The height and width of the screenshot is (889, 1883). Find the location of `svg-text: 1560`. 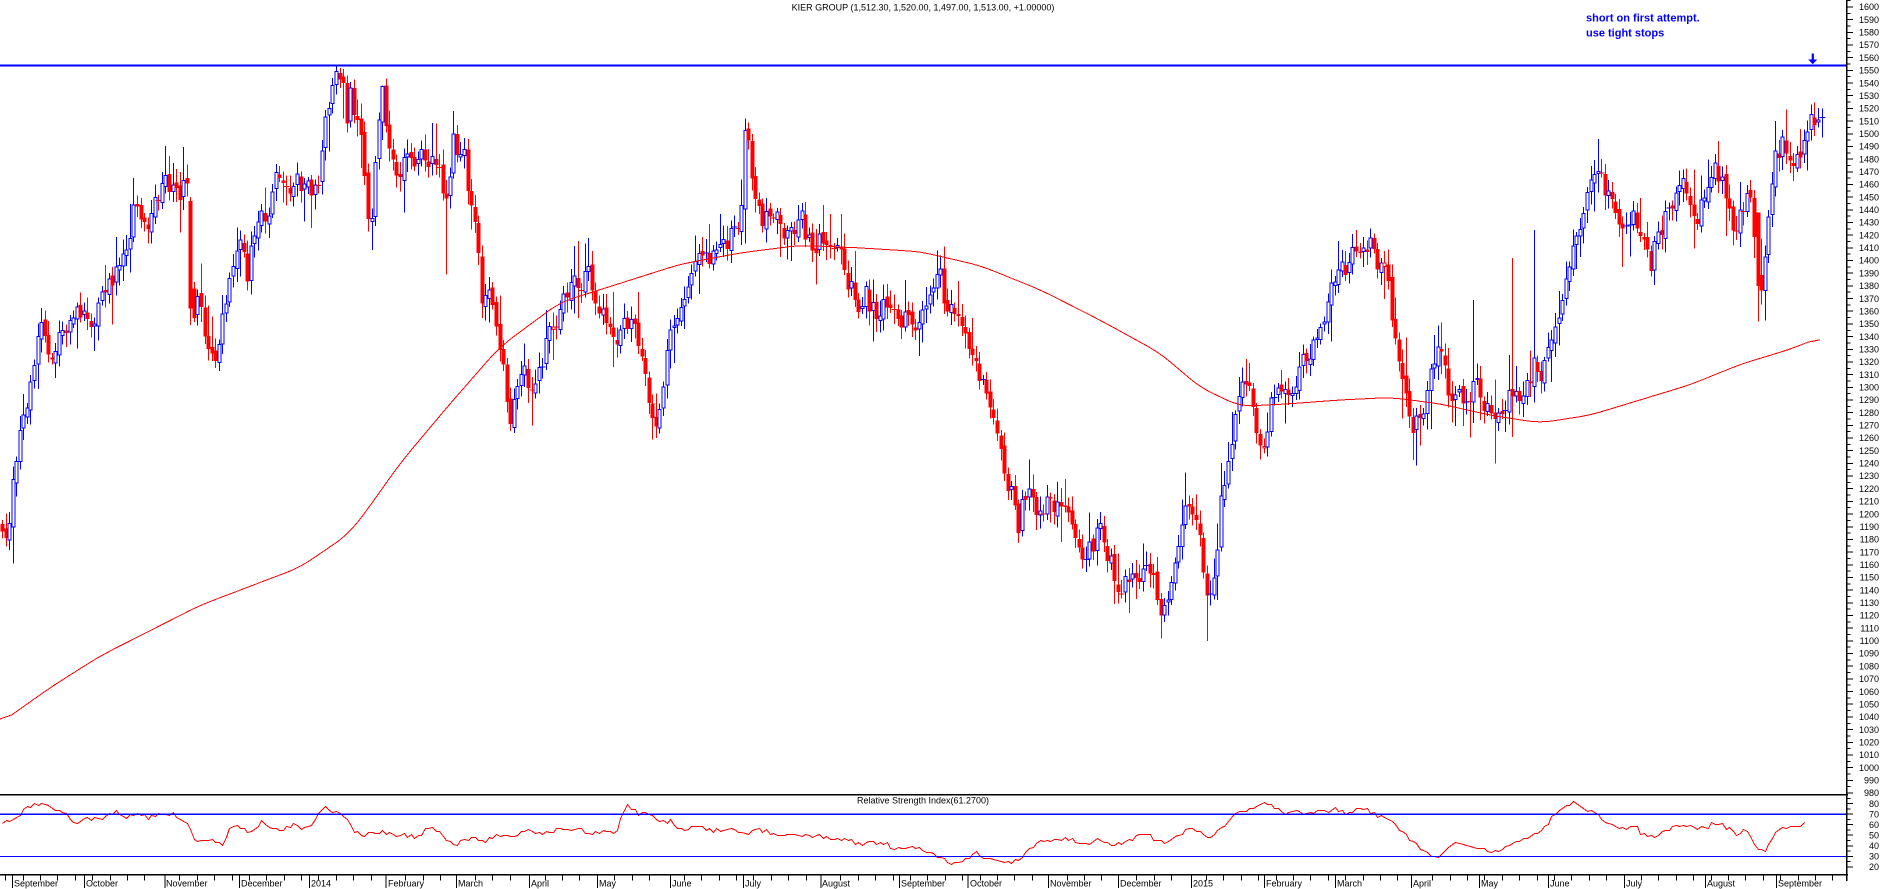

svg-text: 1560 is located at coordinates (1869, 58).